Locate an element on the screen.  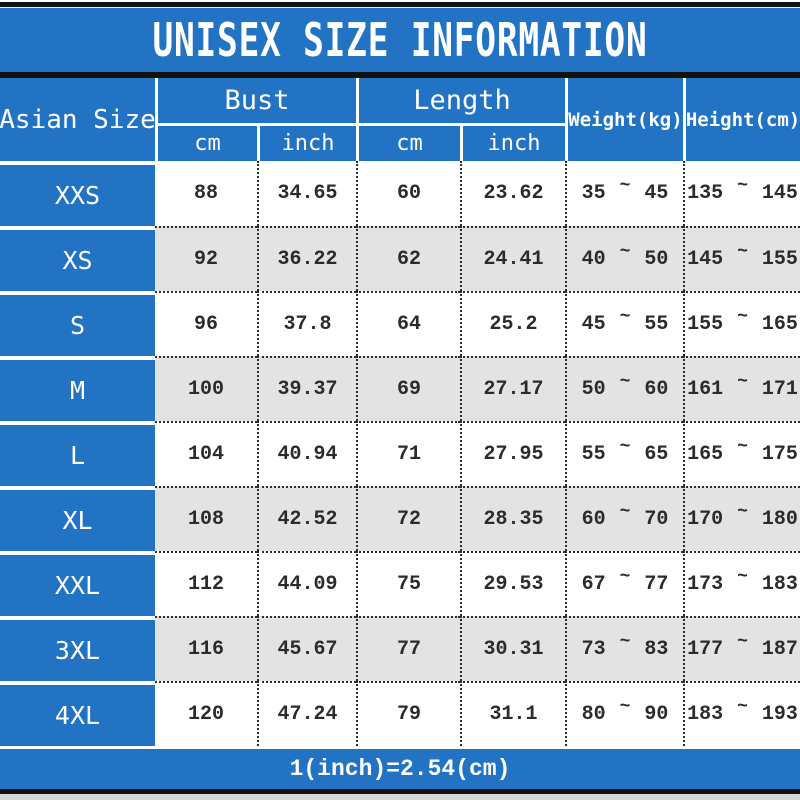
size-label: S is located at coordinates (77, 323).